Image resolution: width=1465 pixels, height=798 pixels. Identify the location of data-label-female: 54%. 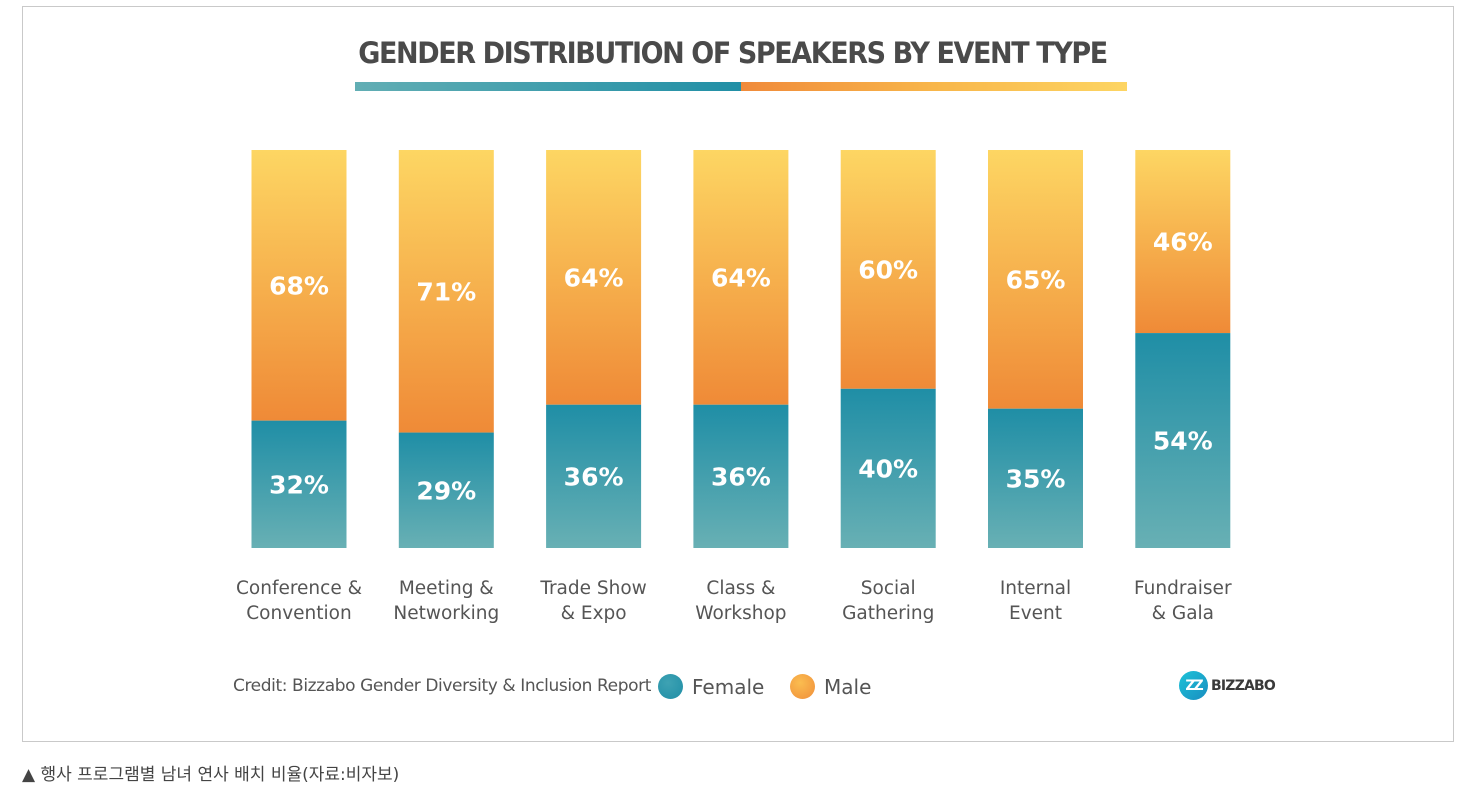
(1183, 441).